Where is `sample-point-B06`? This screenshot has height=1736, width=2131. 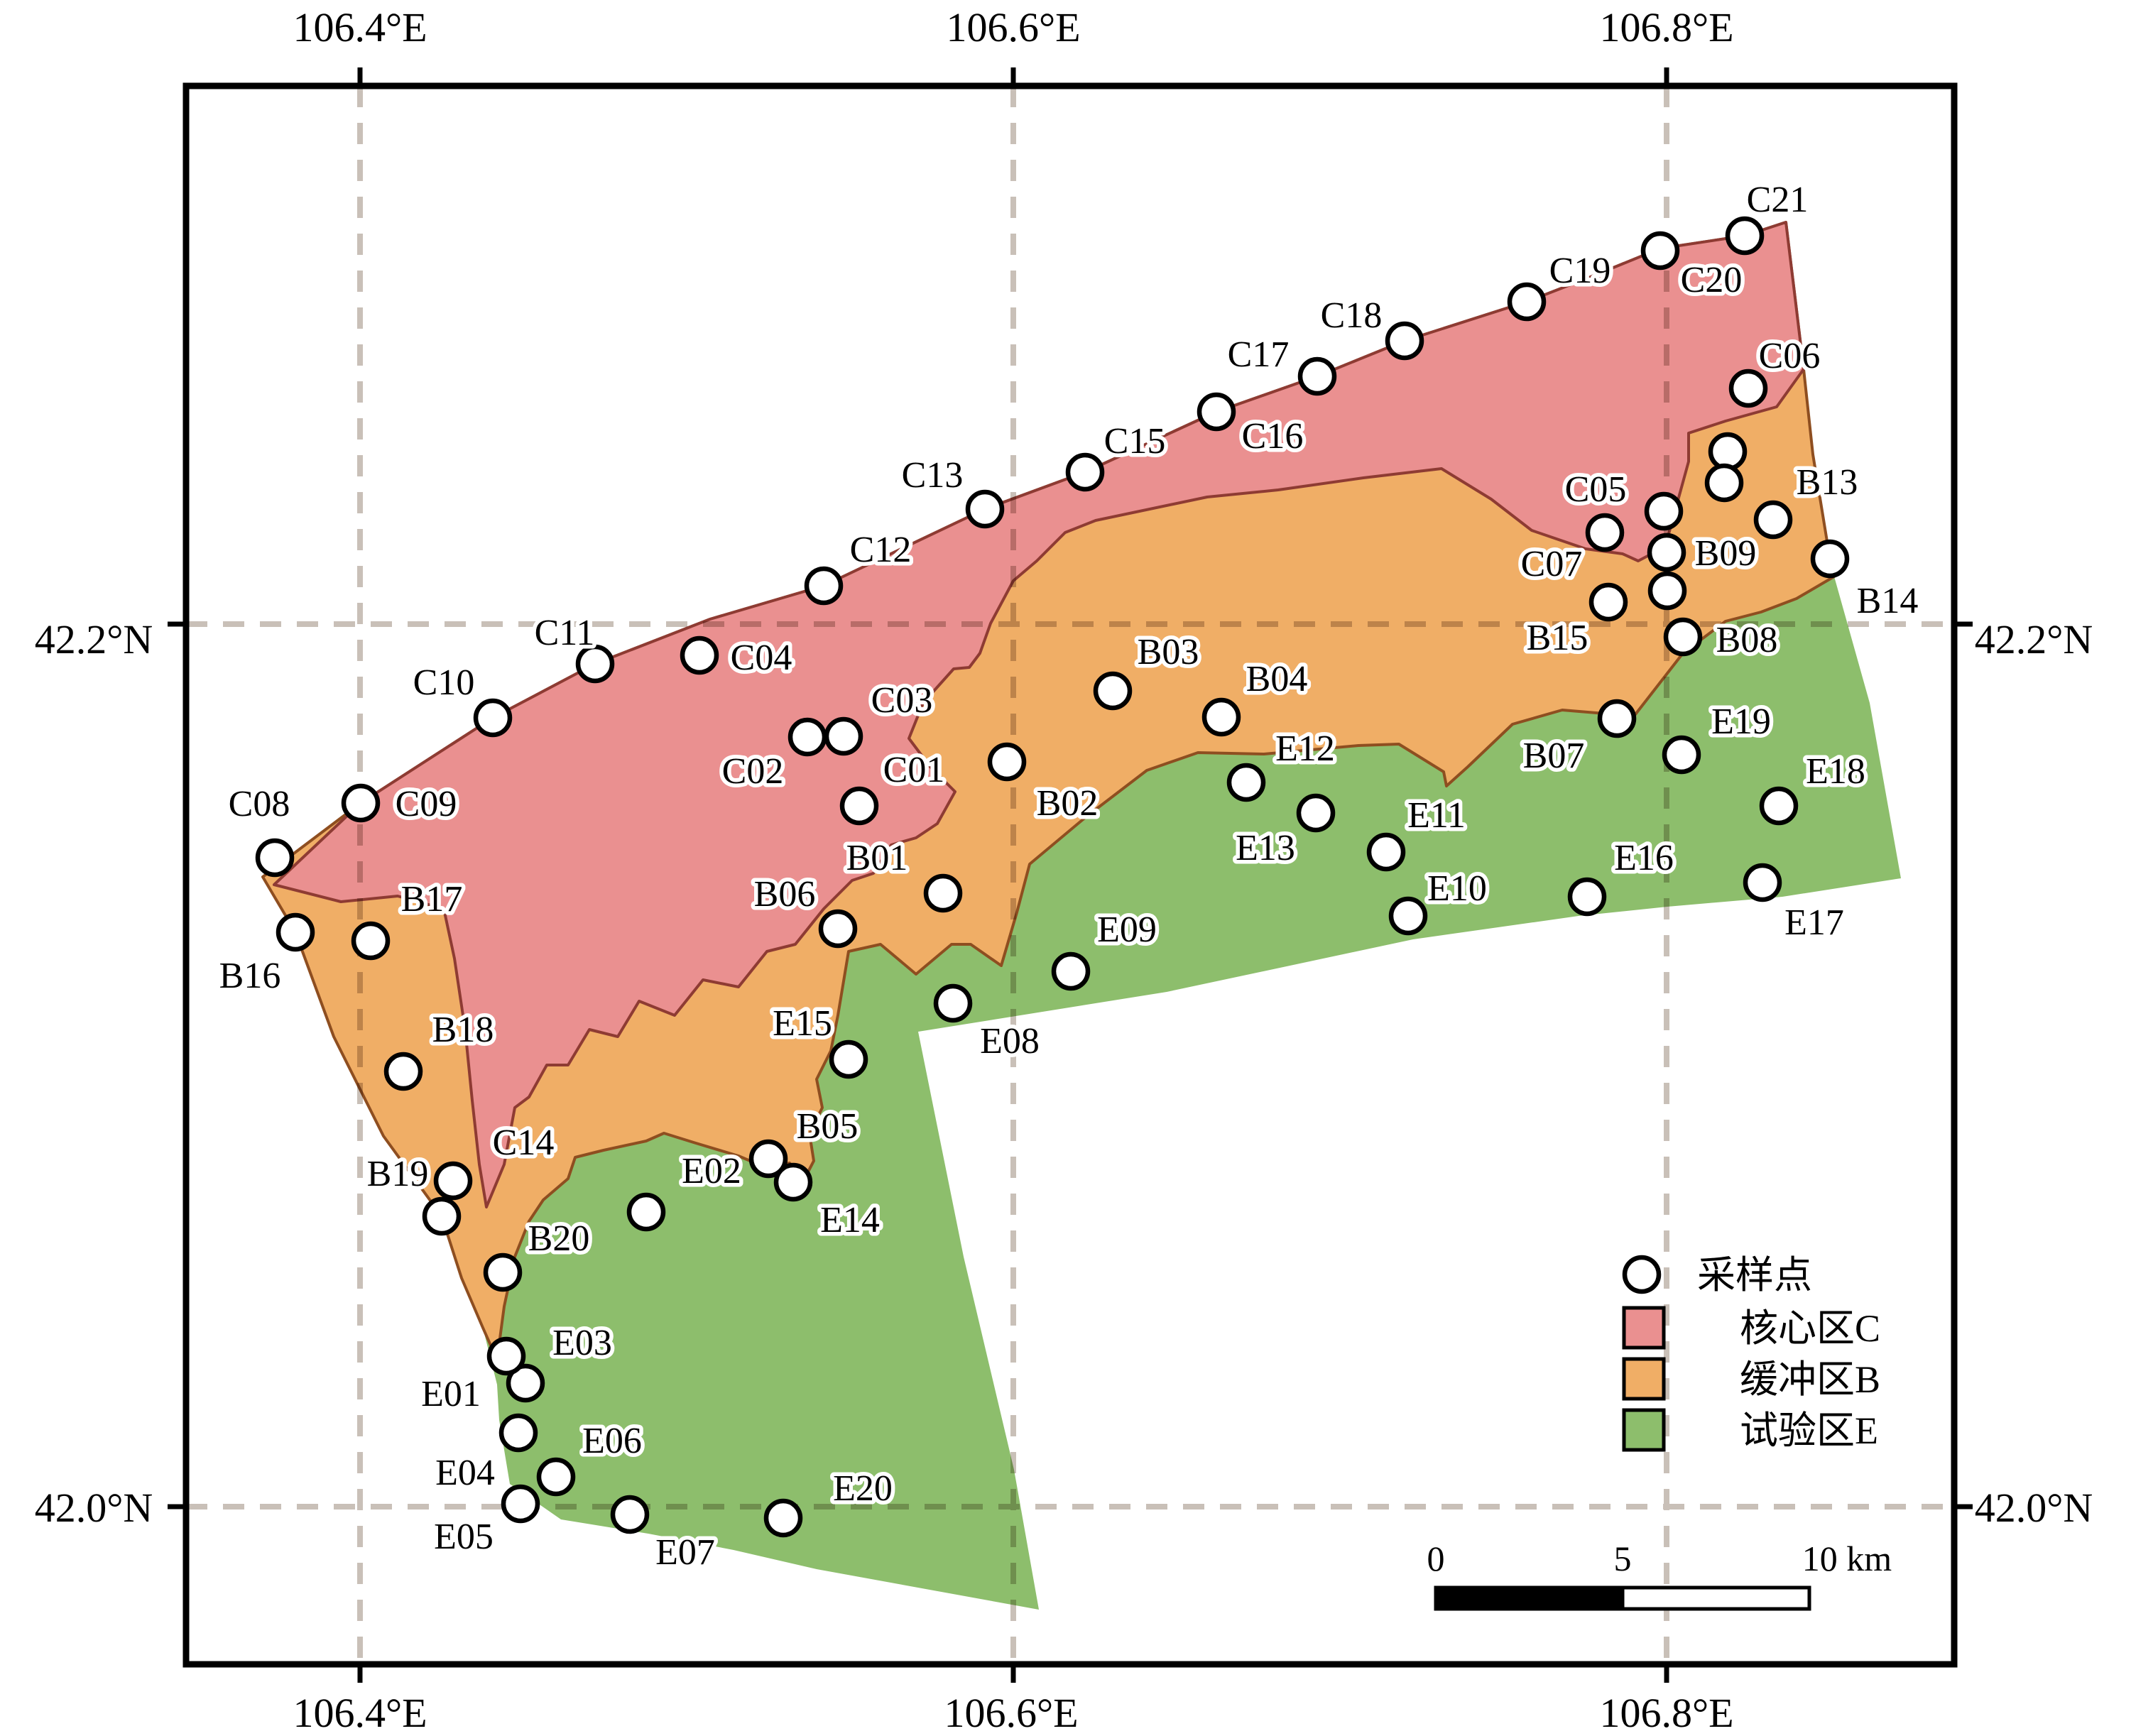 sample-point-B06 is located at coordinates (838, 929).